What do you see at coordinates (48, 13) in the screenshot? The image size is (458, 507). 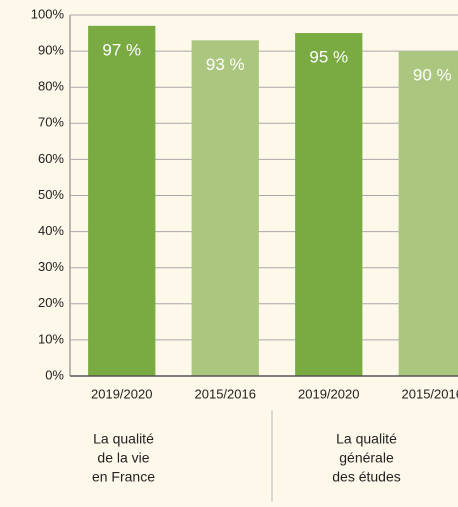 I see `y-tick-label: 100%` at bounding box center [48, 13].